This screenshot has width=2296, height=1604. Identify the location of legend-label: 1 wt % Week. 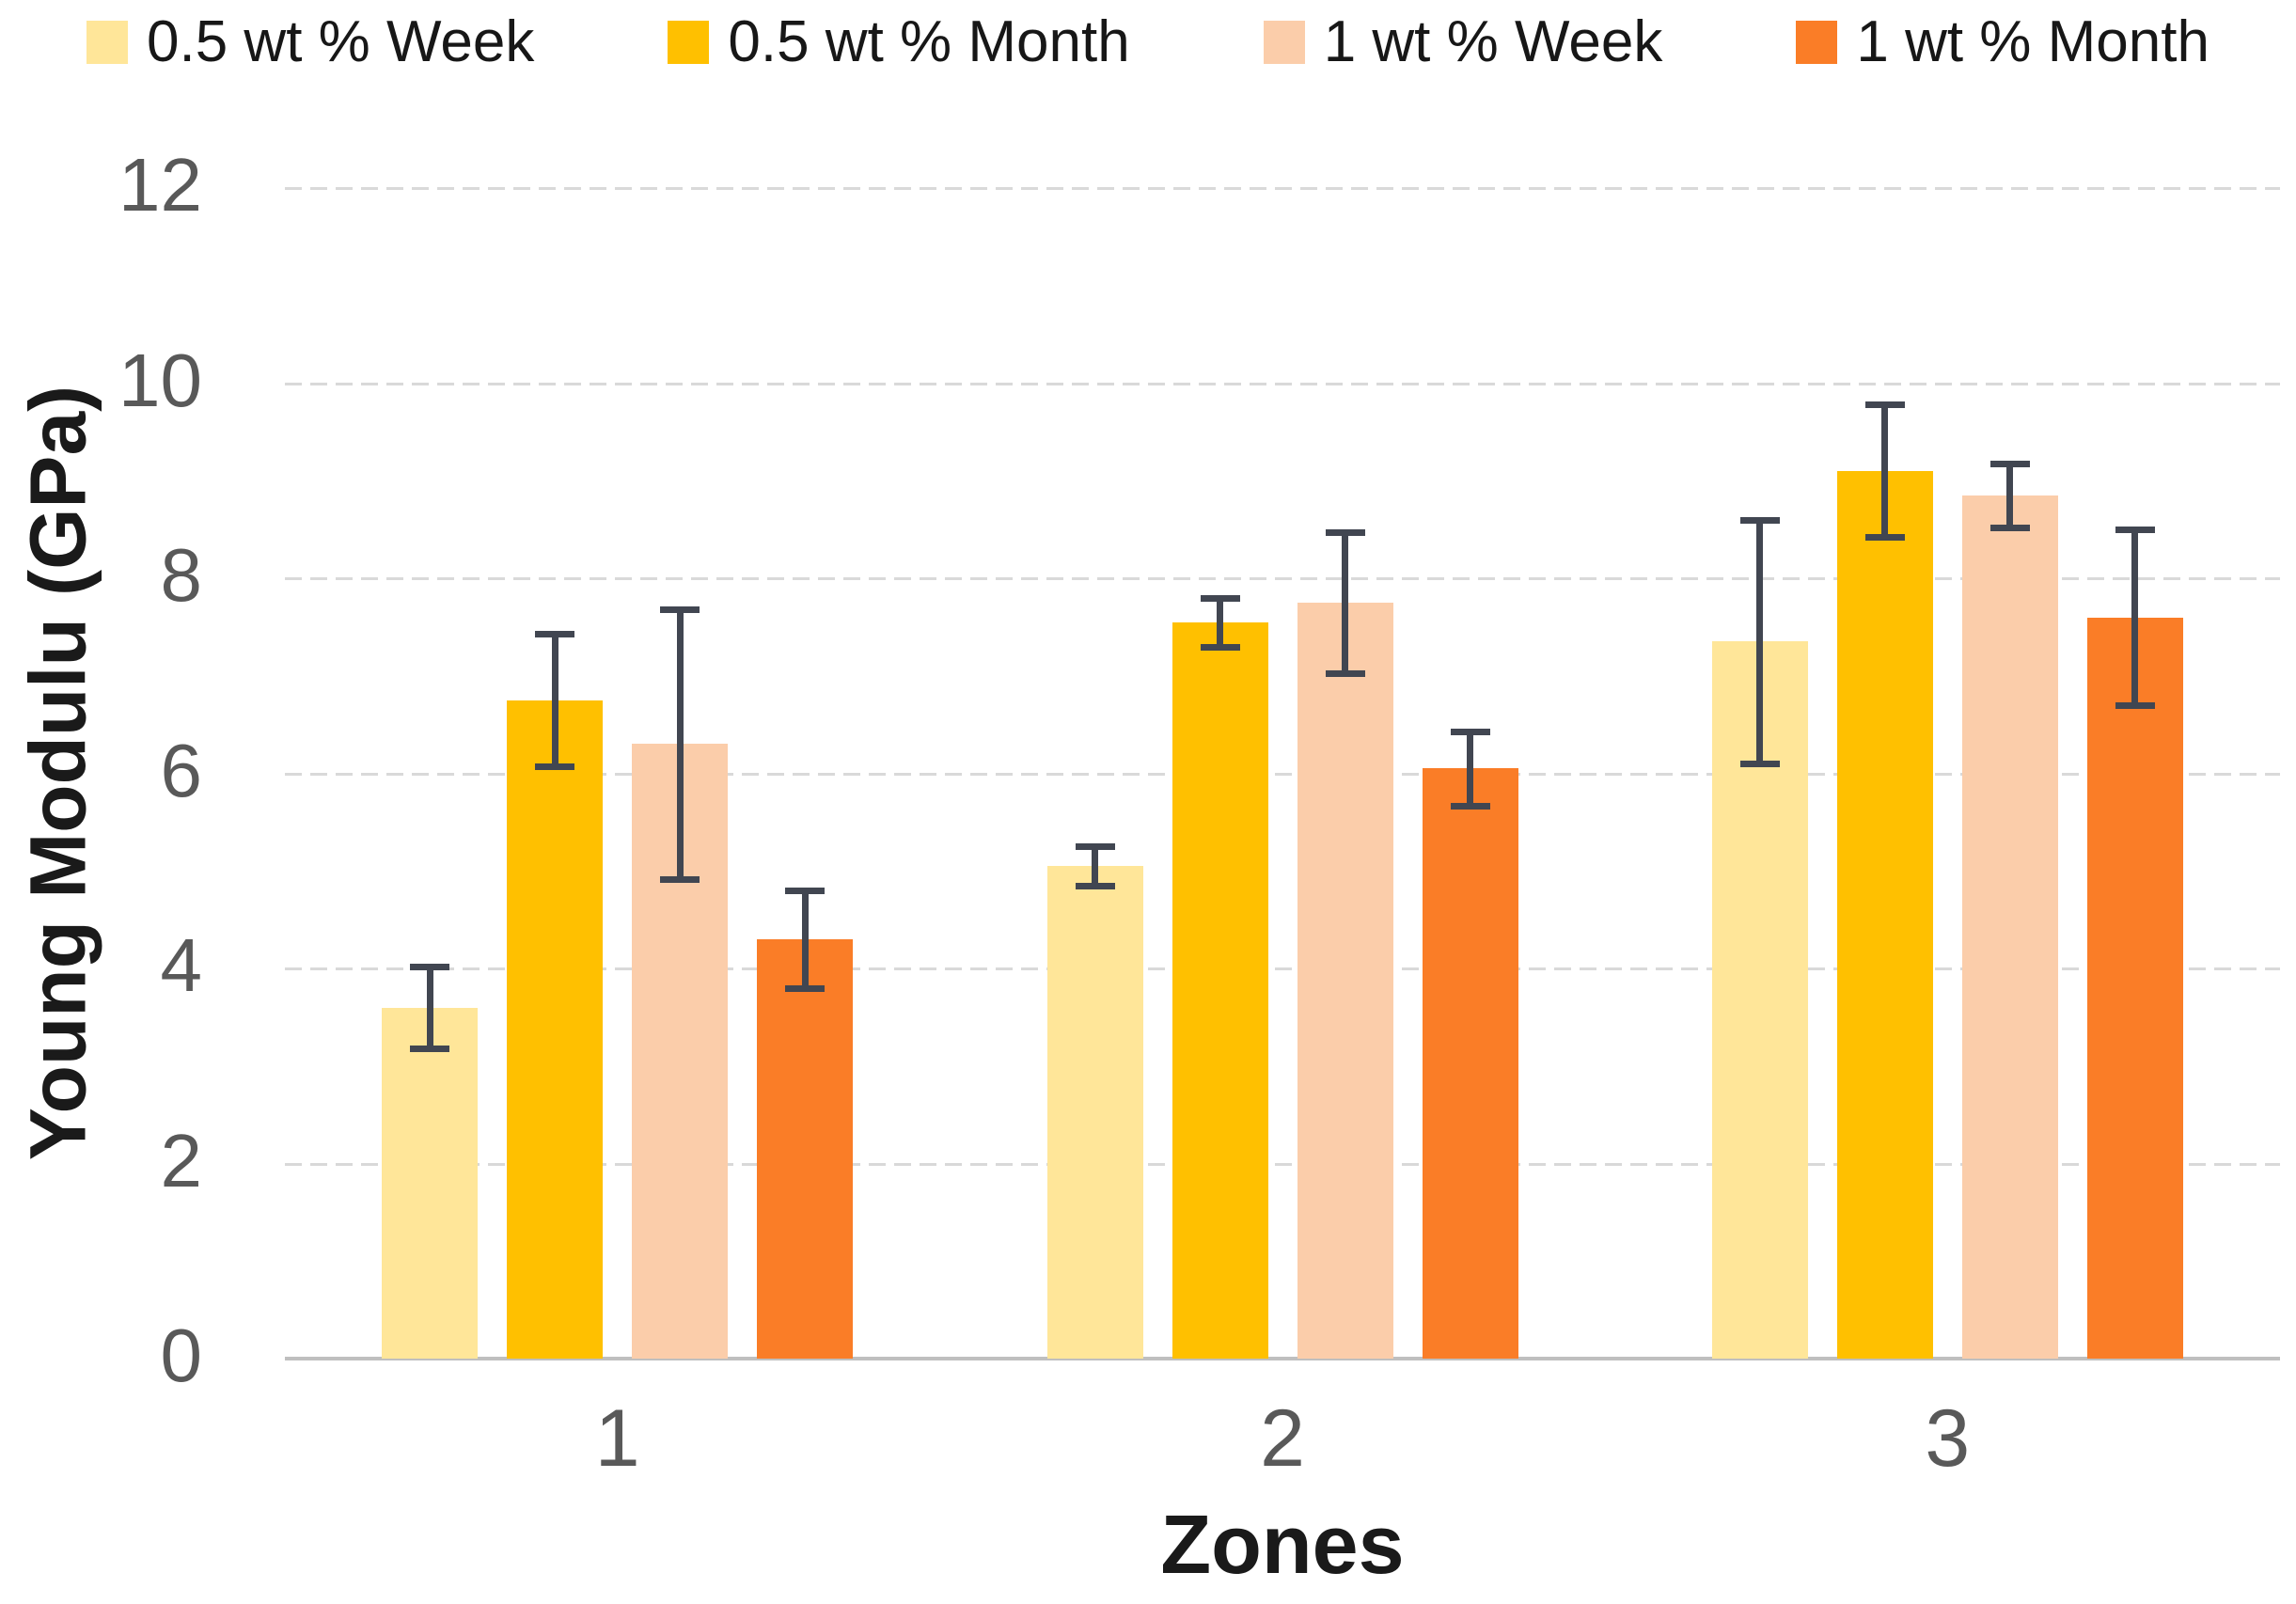
(1493, 41).